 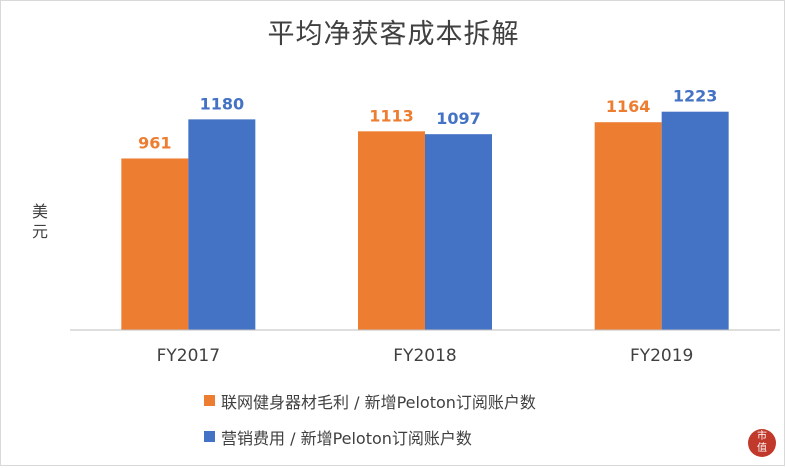 What do you see at coordinates (346, 438) in the screenshot?
I see `legend-label-marketing: 营销费用 / 新增Peloton订阅账户数` at bounding box center [346, 438].